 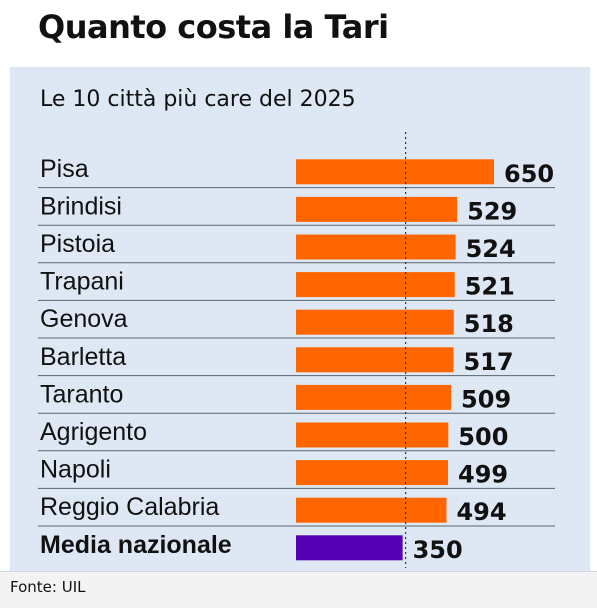 What do you see at coordinates (64, 169) in the screenshot?
I see `category-label: Pisa` at bounding box center [64, 169].